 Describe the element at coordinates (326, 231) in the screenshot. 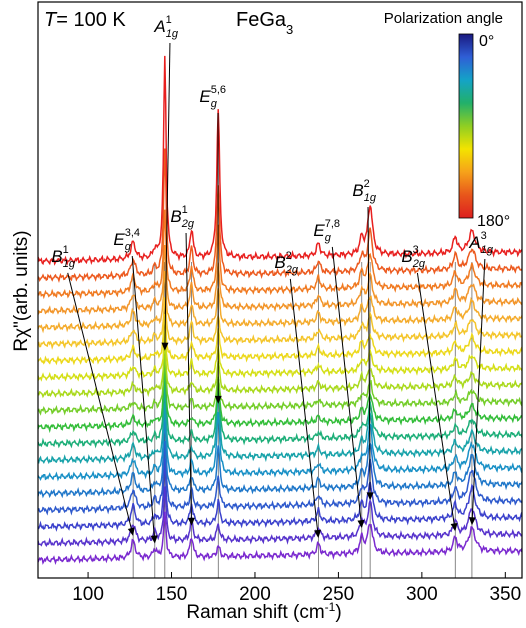

I see `peak-label: Eg7,8` at that location.